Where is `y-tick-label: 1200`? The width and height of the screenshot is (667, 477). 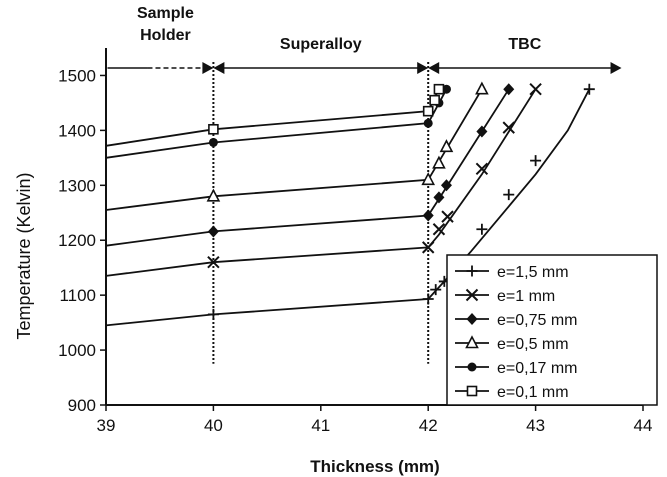 y-tick-label: 1200 is located at coordinates (77, 240).